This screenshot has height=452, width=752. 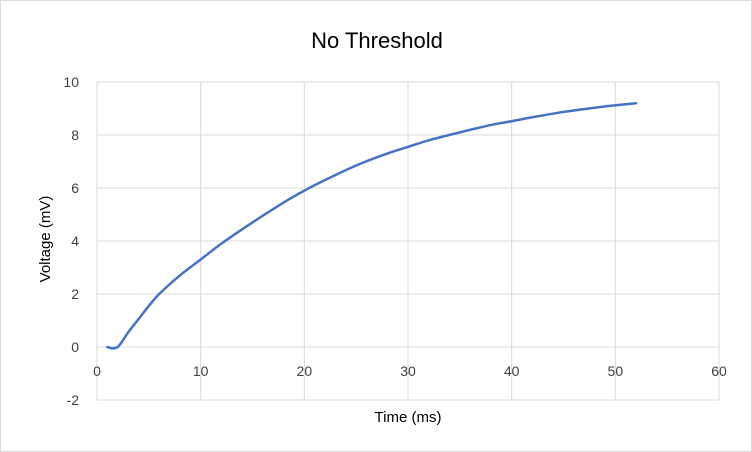 I want to click on y-tick-label-3: 4, so click(x=75, y=241).